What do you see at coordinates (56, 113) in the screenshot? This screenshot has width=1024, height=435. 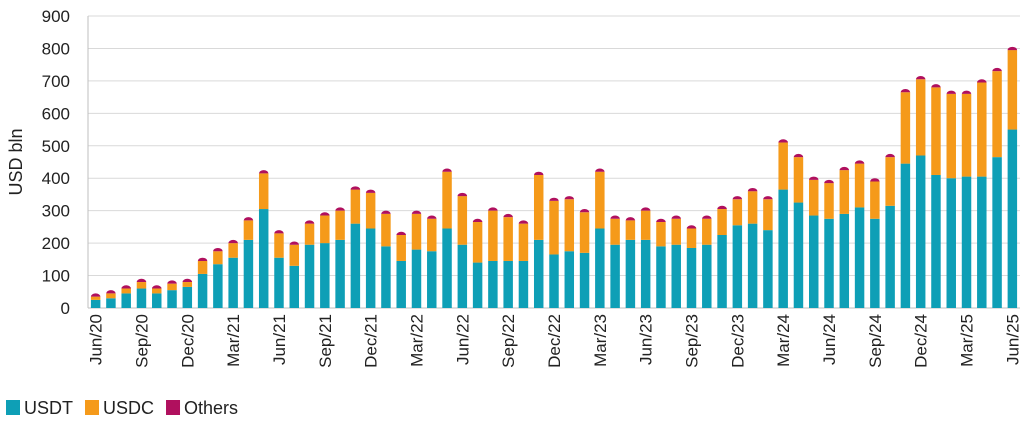 I see `y-tick-label: 600` at bounding box center [56, 113].